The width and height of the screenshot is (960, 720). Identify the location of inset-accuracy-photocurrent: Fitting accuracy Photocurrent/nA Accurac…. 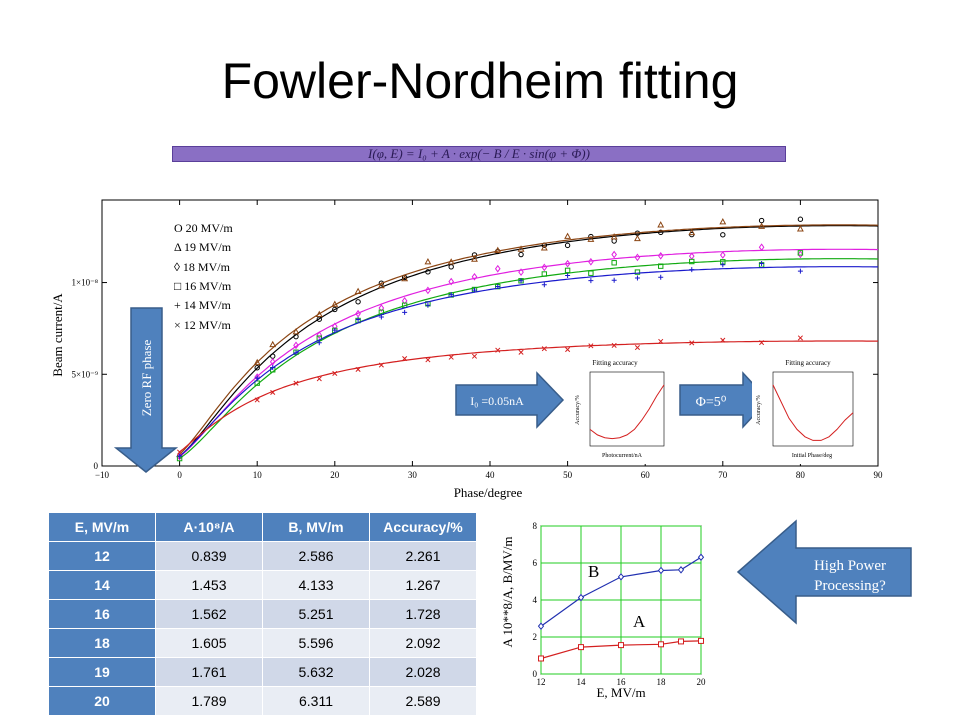
(621, 410).